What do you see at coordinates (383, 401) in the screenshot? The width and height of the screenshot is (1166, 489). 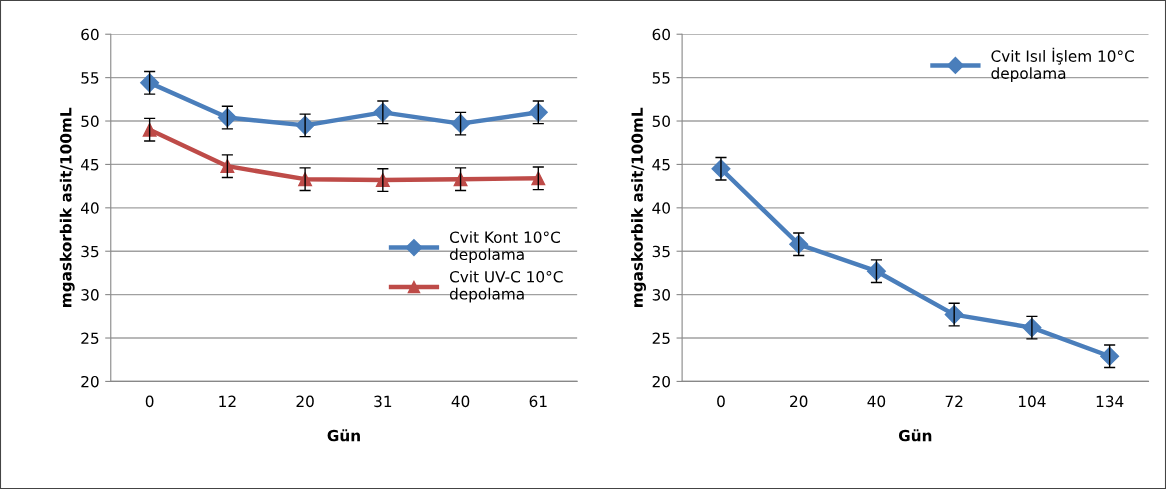 I see `x-tick-label: 31` at bounding box center [383, 401].